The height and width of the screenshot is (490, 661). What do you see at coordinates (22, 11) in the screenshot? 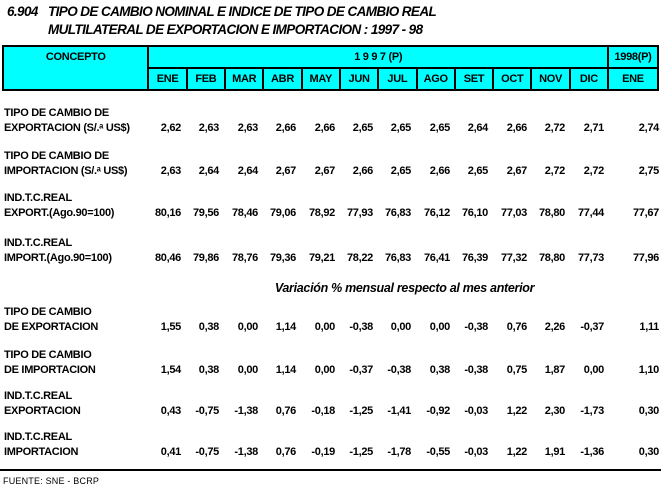
I see `table-number: 6.904` at bounding box center [22, 11].